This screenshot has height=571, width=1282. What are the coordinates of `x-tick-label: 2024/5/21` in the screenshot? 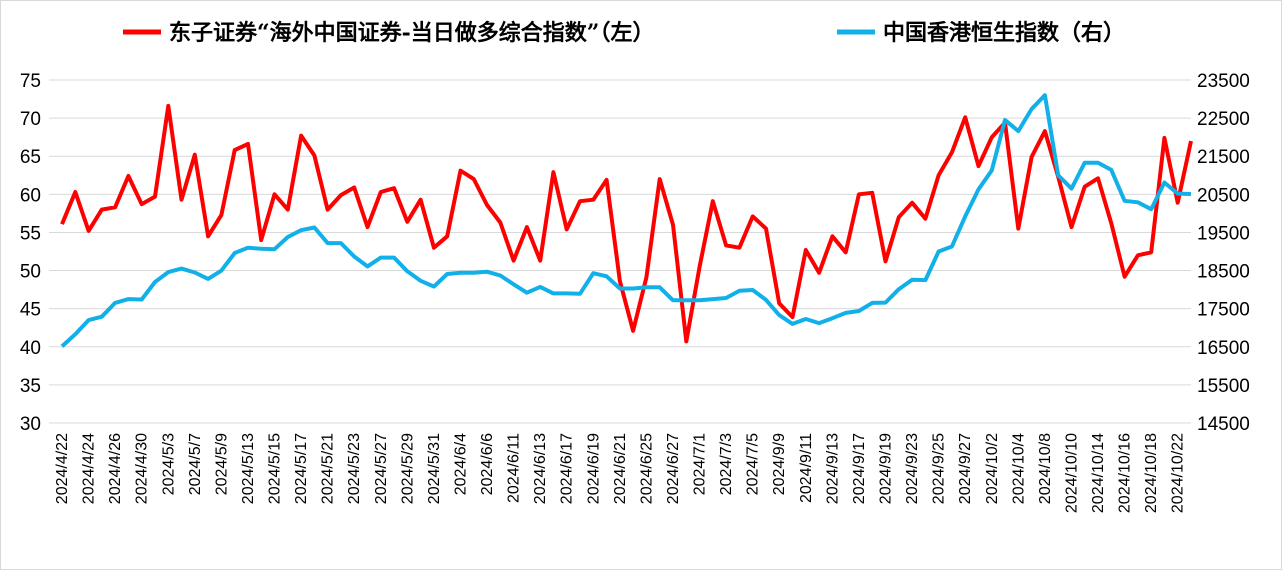 It's located at (328, 468).